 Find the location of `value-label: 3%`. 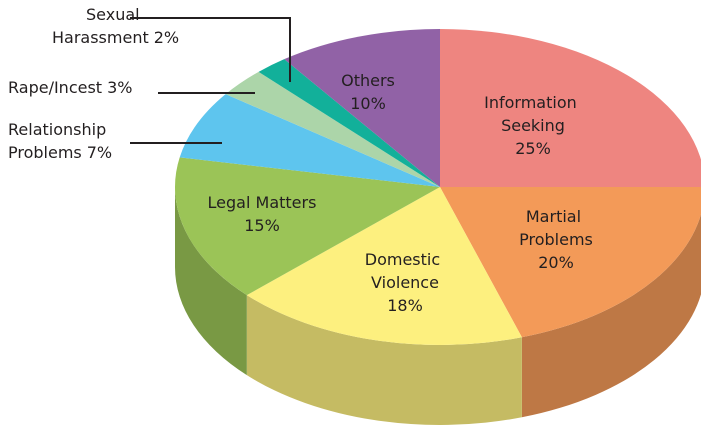

value-label: 3% is located at coordinates (119, 87).